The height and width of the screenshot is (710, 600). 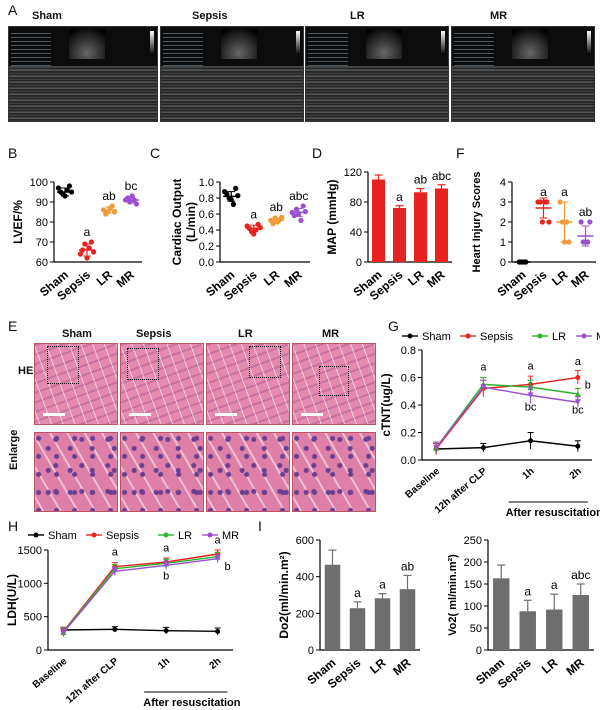 What do you see at coordinates (377, 74) in the screenshot?
I see `echo-image-lr` at bounding box center [377, 74].